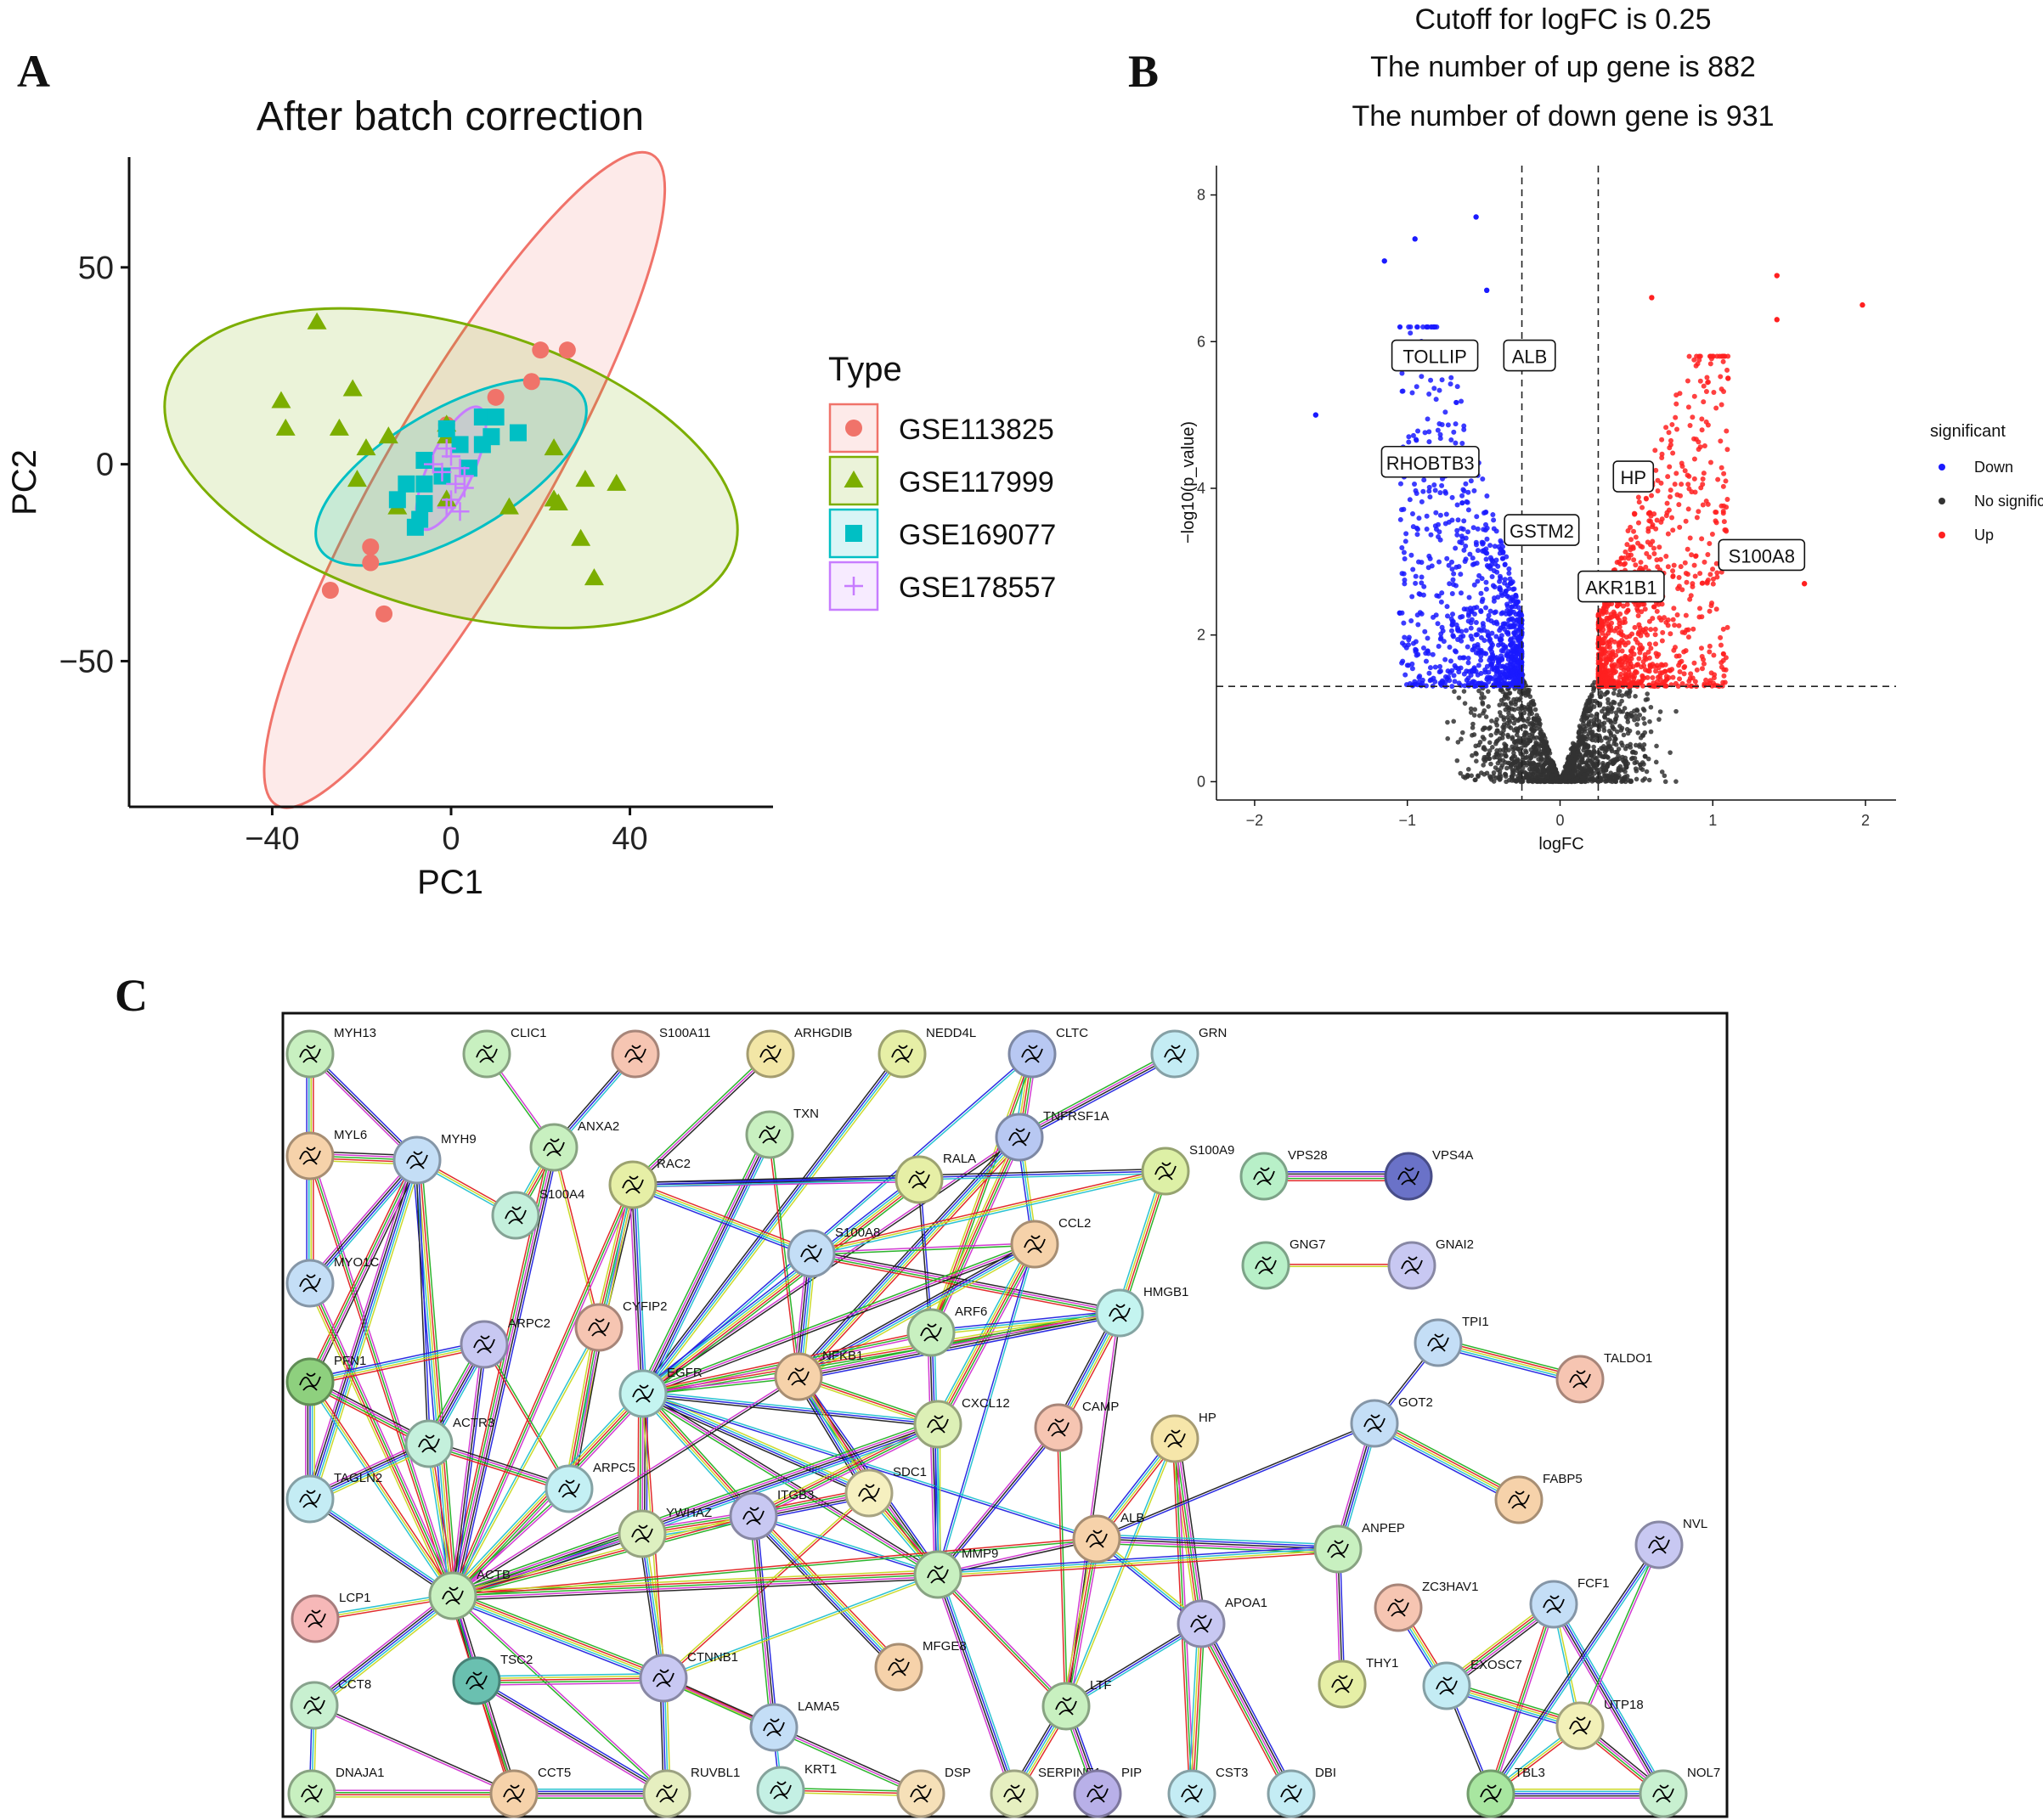 Image resolution: width=2043 pixels, height=1820 pixels. I want to click on node-label: FABP5, so click(1563, 1479).